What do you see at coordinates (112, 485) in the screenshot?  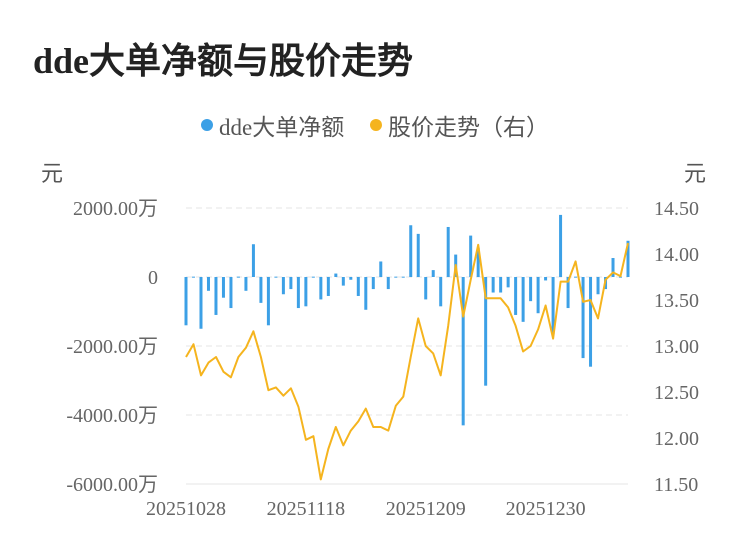 I see `left-tick-label: -6000.00万` at bounding box center [112, 485].